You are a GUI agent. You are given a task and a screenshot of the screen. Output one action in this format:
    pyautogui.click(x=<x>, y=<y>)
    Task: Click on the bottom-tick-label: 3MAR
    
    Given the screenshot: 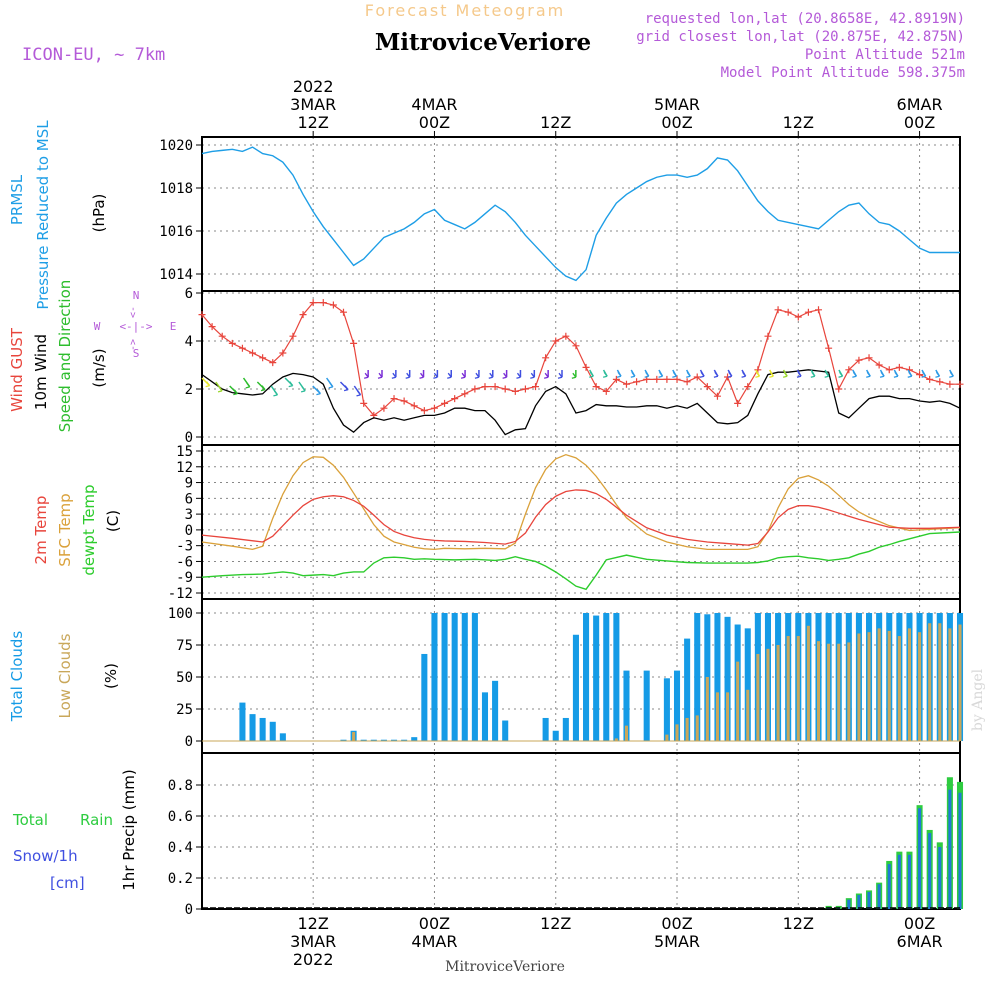 What is the action you would take?
    pyautogui.click(x=313, y=941)
    